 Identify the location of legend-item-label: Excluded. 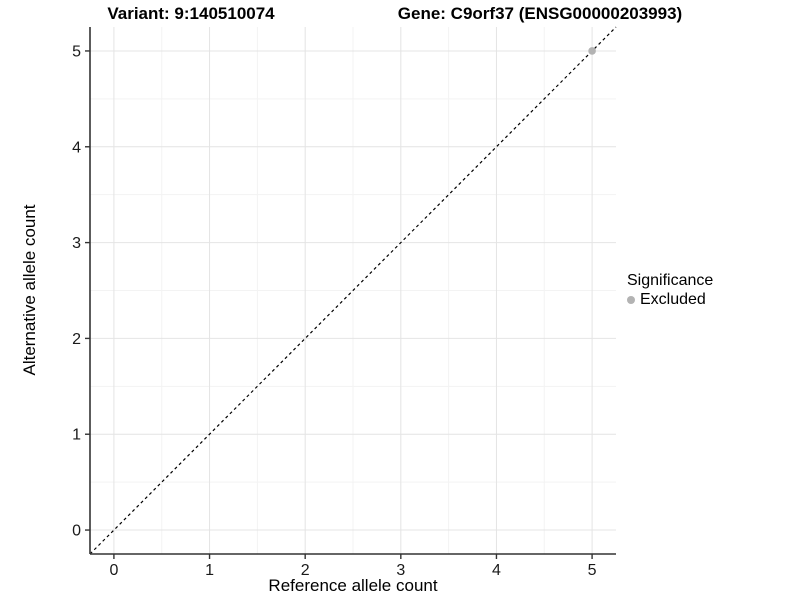
(673, 299).